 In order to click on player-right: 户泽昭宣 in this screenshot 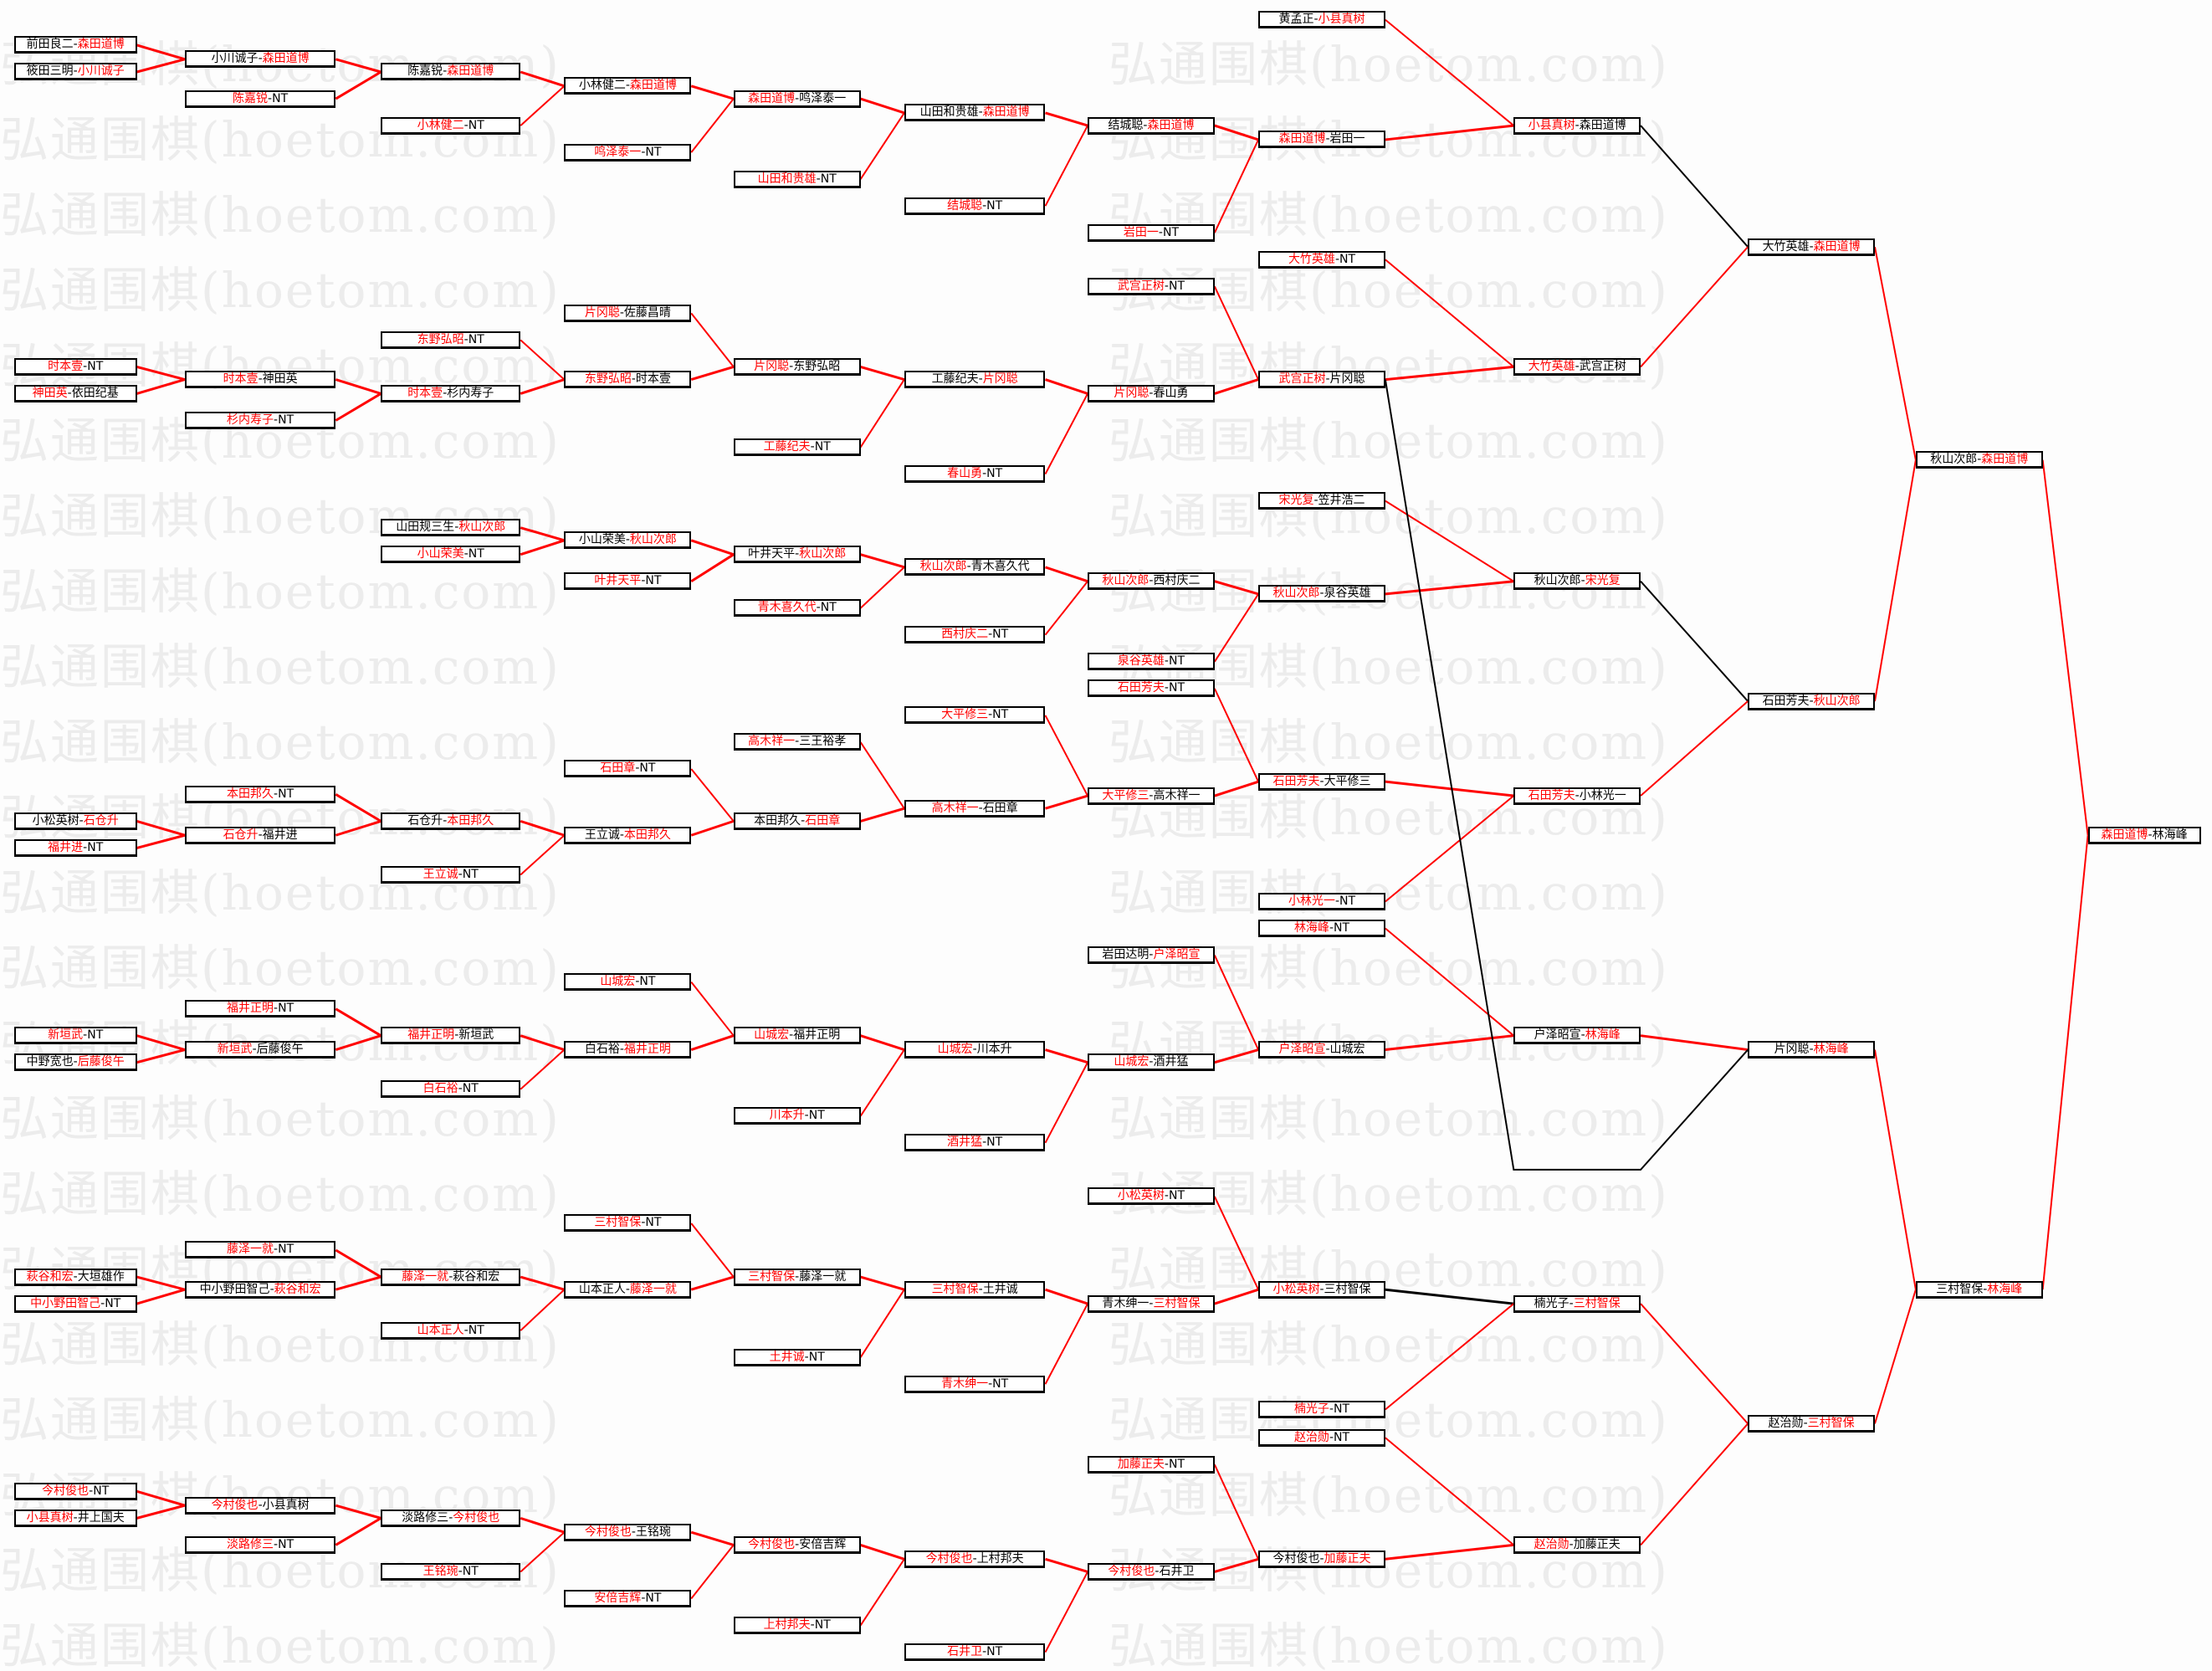, I will do `click(1177, 955)`.